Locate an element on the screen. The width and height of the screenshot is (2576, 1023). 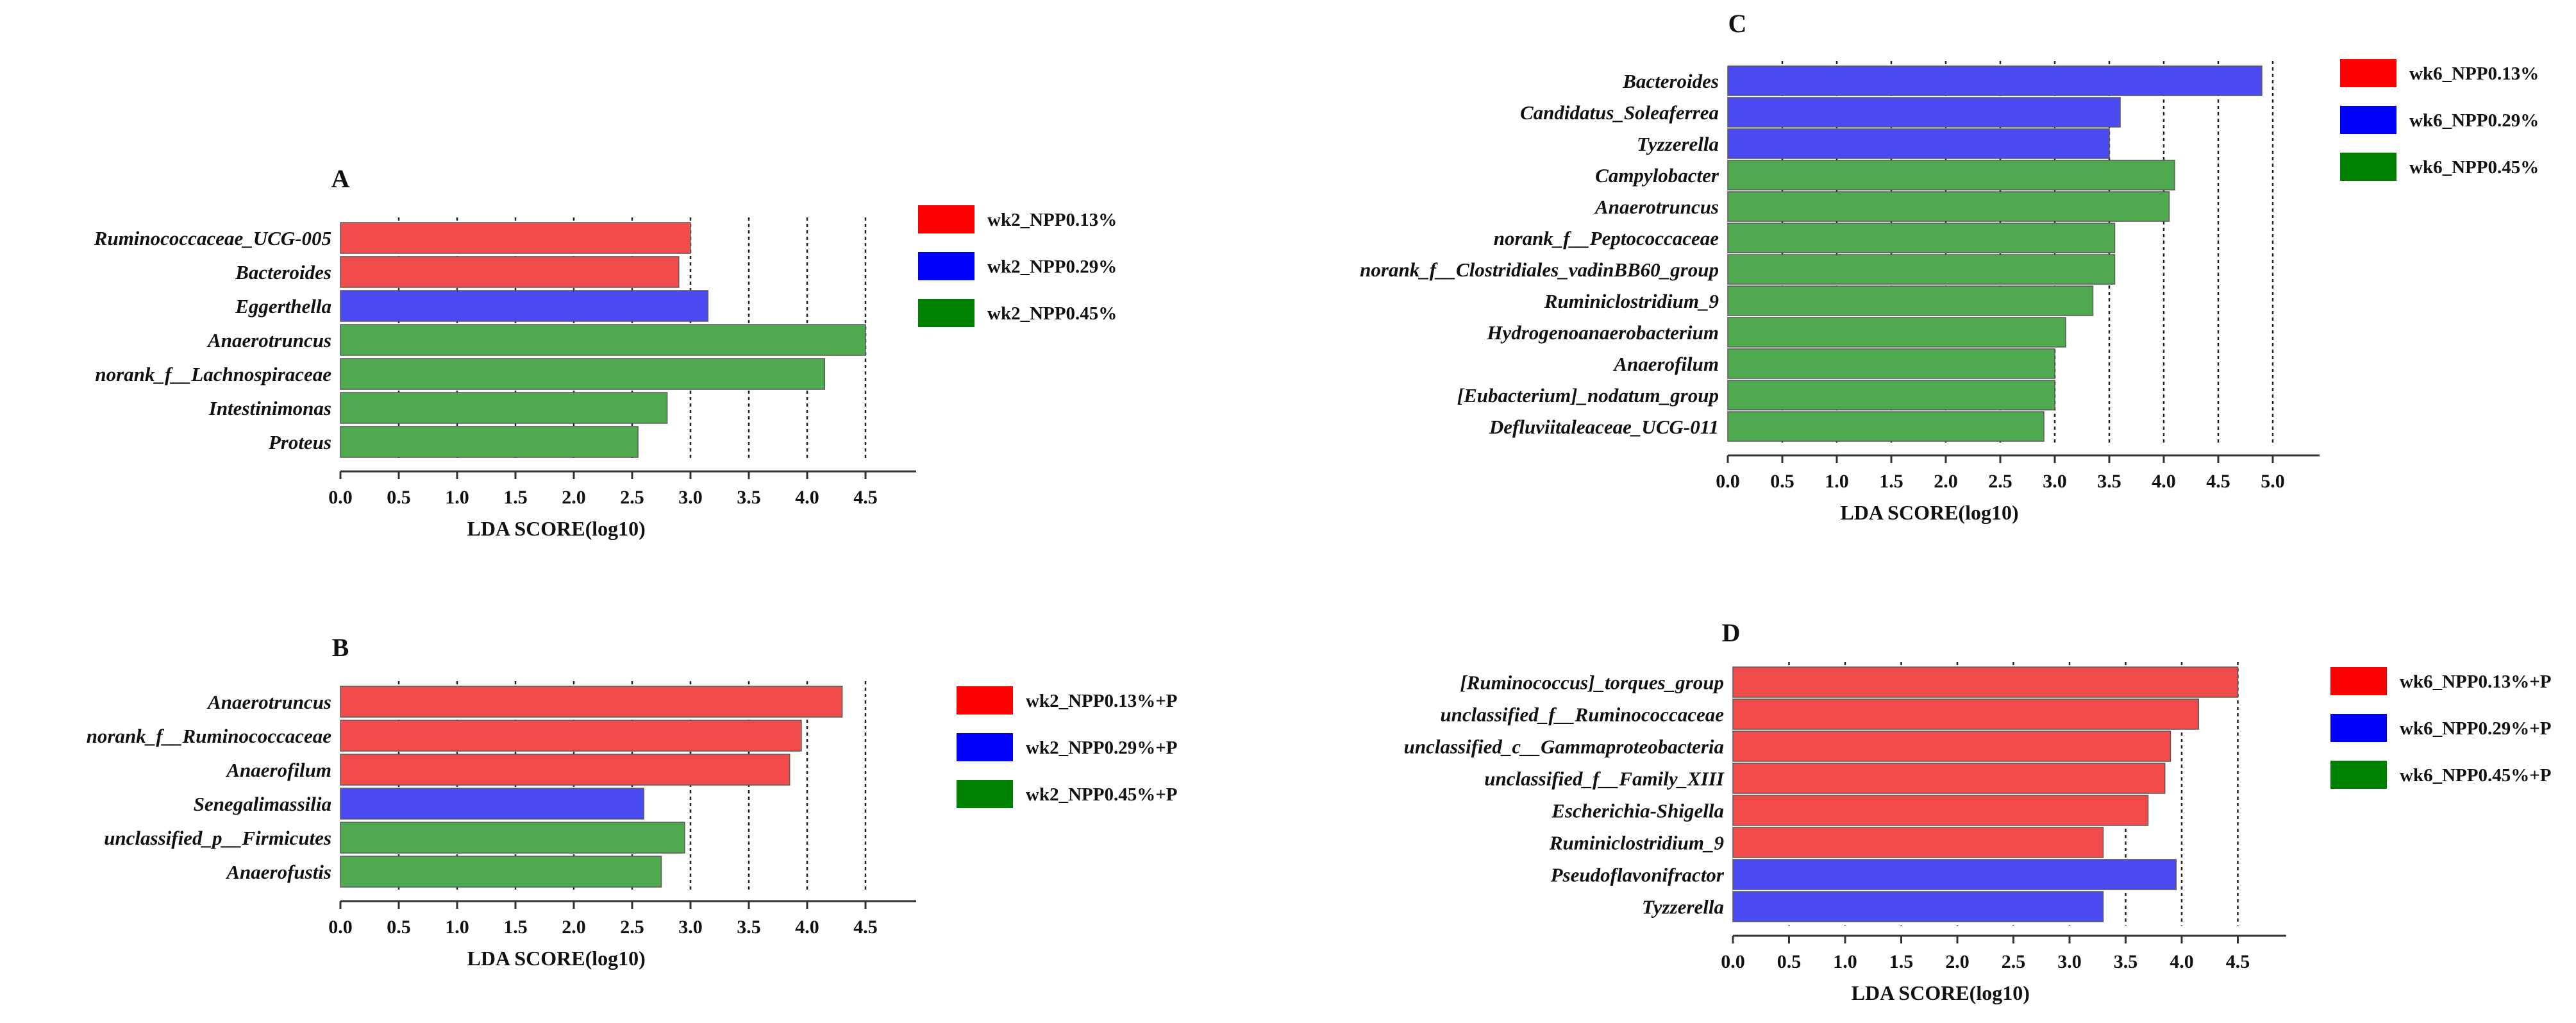
panel-c-legend: wk6_NPP0.13% wk6_NPP0.29% wk6_NPP0.45% is located at coordinates (2439, 120).